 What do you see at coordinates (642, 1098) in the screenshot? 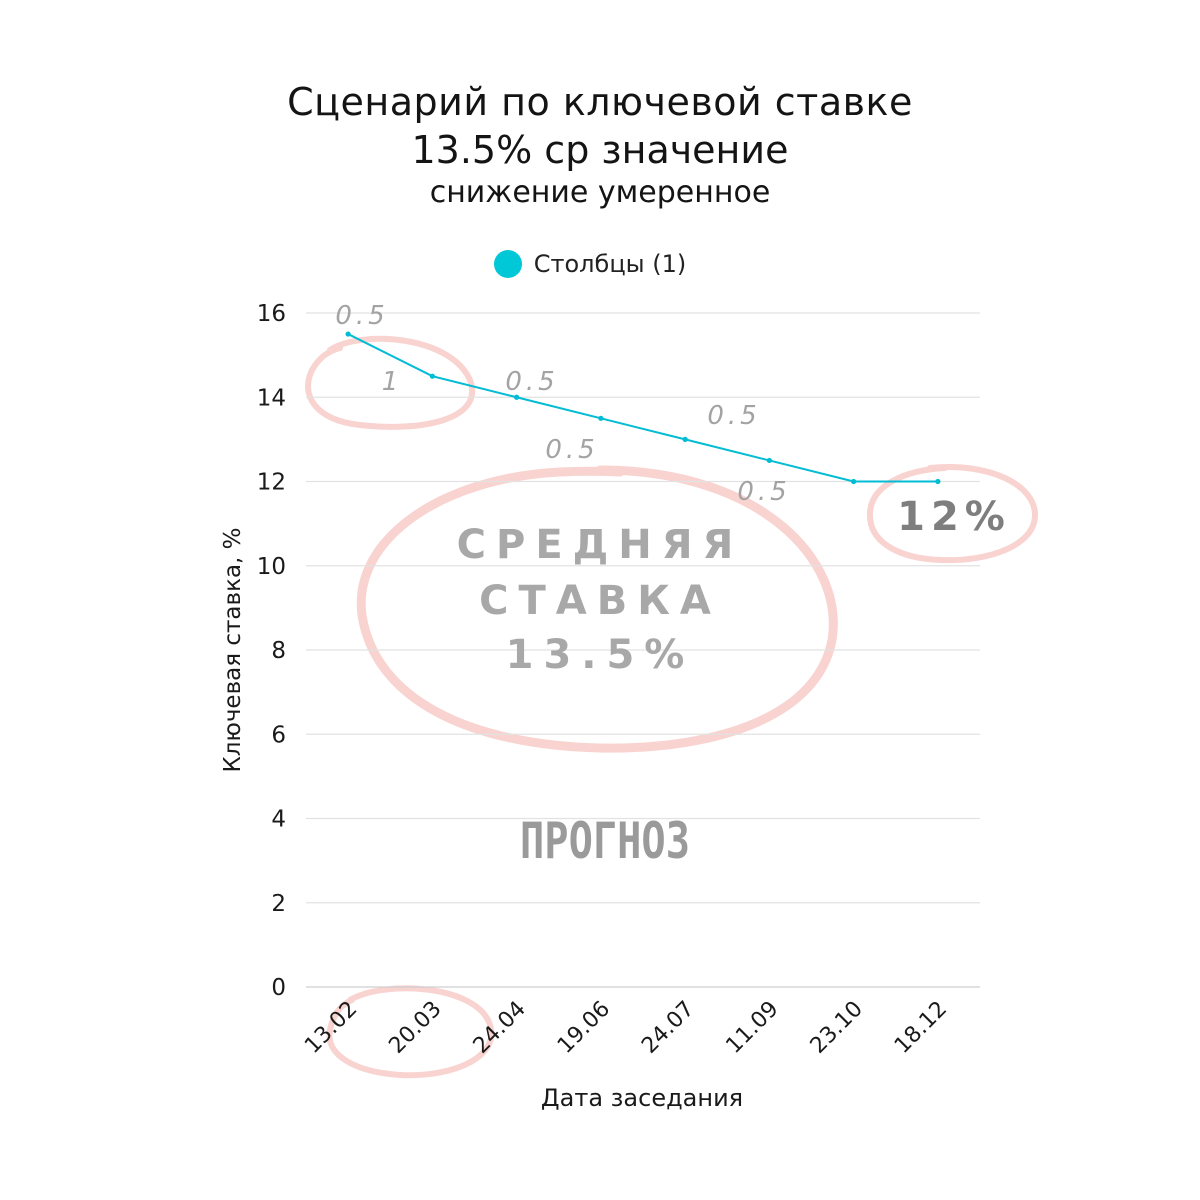
I see `x-axis-label: Дата заседания` at bounding box center [642, 1098].